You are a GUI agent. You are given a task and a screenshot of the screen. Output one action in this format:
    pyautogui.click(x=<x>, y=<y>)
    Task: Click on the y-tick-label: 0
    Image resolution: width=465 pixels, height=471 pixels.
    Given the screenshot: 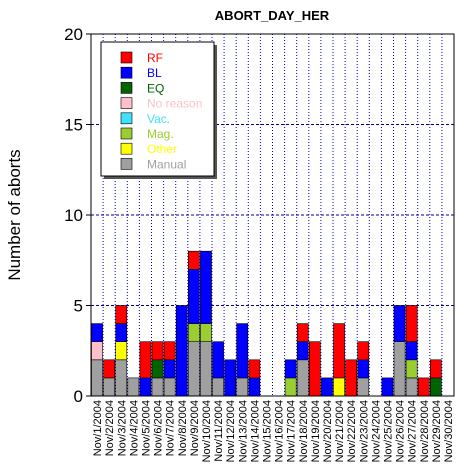 What is the action you would take?
    pyautogui.click(x=78, y=396)
    